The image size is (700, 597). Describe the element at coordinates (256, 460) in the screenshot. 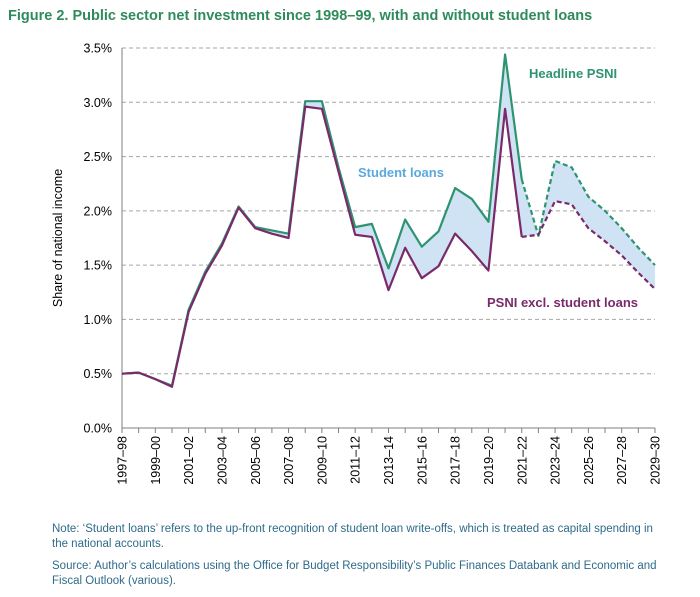

I see `x-tick-label: 2005–06` at that location.